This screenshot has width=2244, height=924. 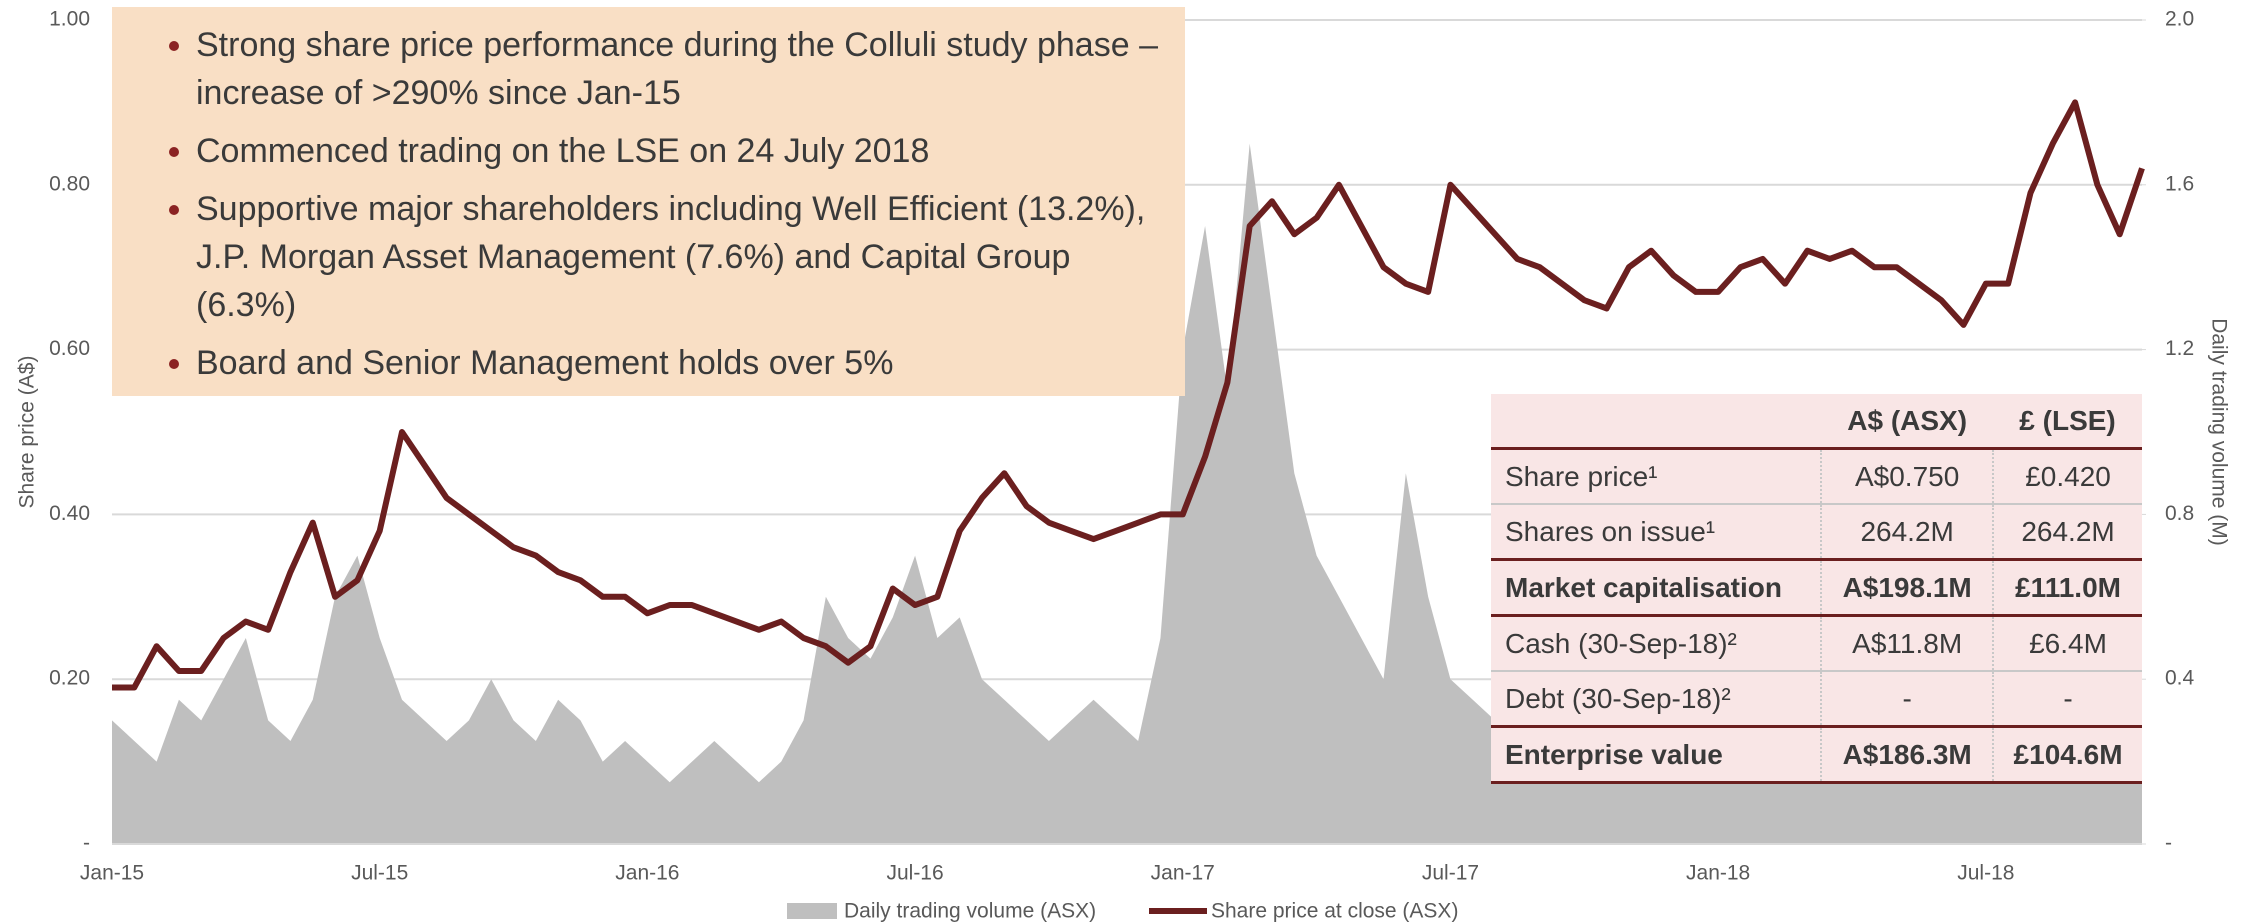 I want to click on table-cell: A$198.1M, so click(x=1907, y=588).